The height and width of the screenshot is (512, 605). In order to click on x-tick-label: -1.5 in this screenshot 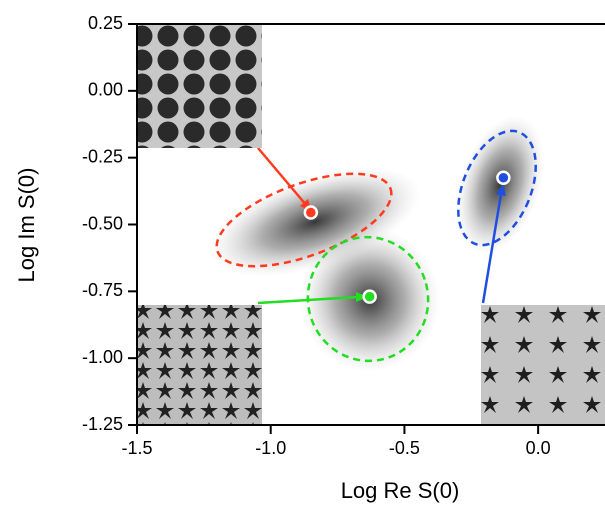, I will do `click(136, 448)`.